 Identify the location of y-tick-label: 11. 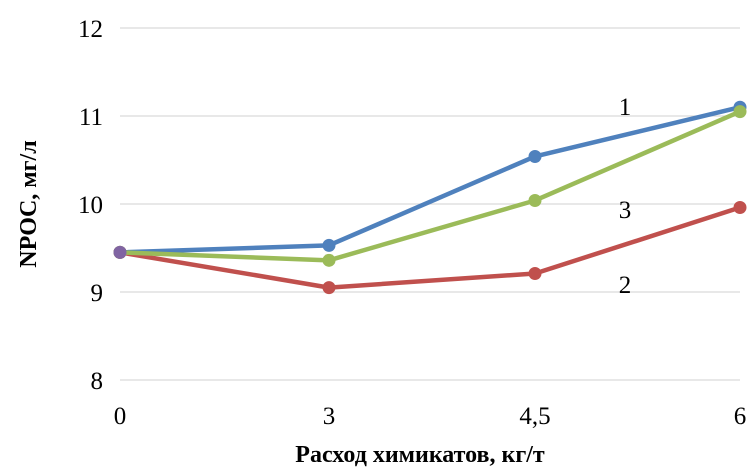
(91, 117).